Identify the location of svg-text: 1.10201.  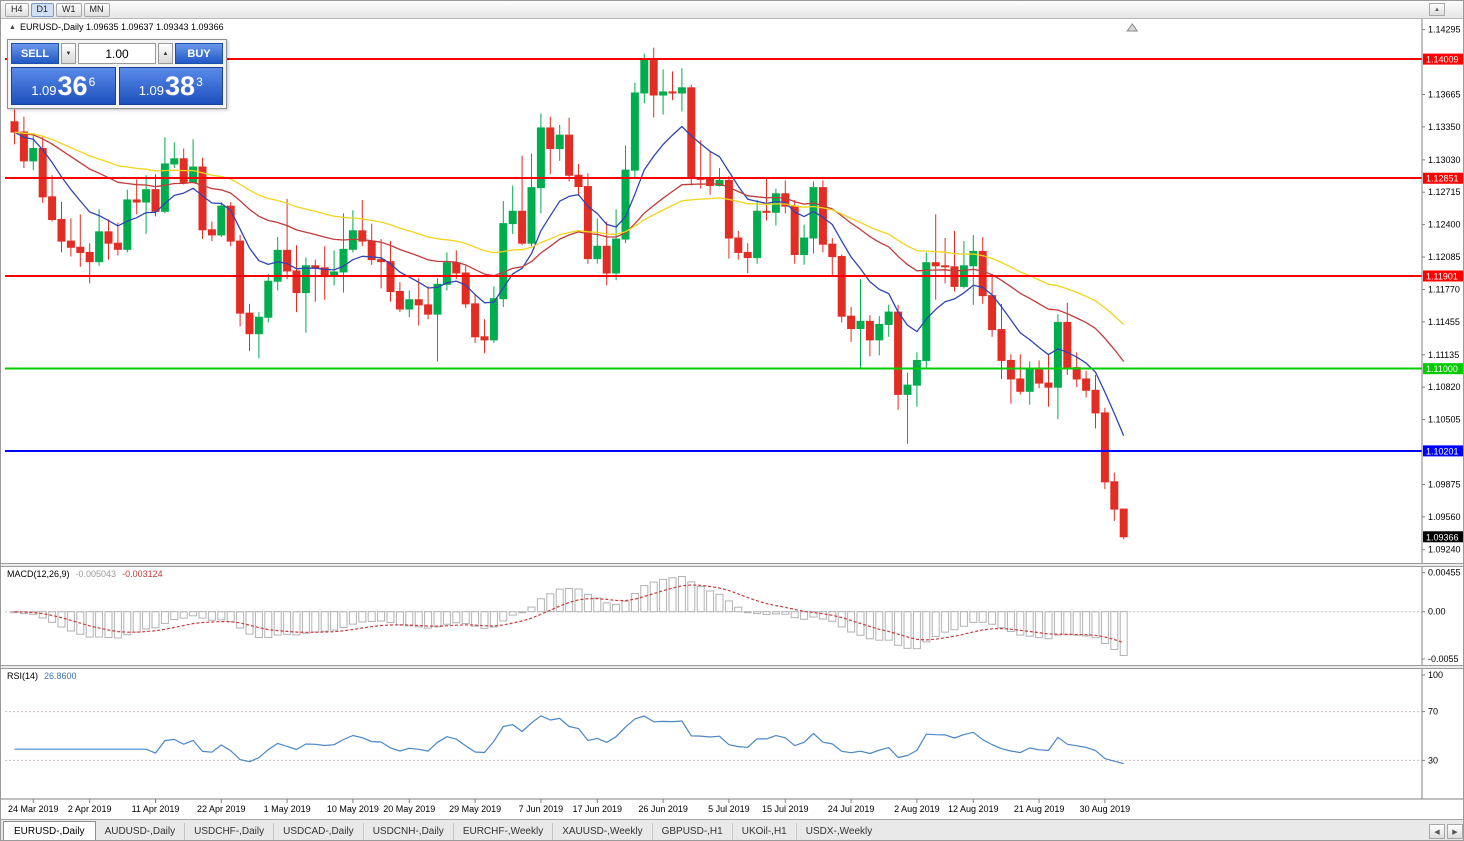
(1442, 451).